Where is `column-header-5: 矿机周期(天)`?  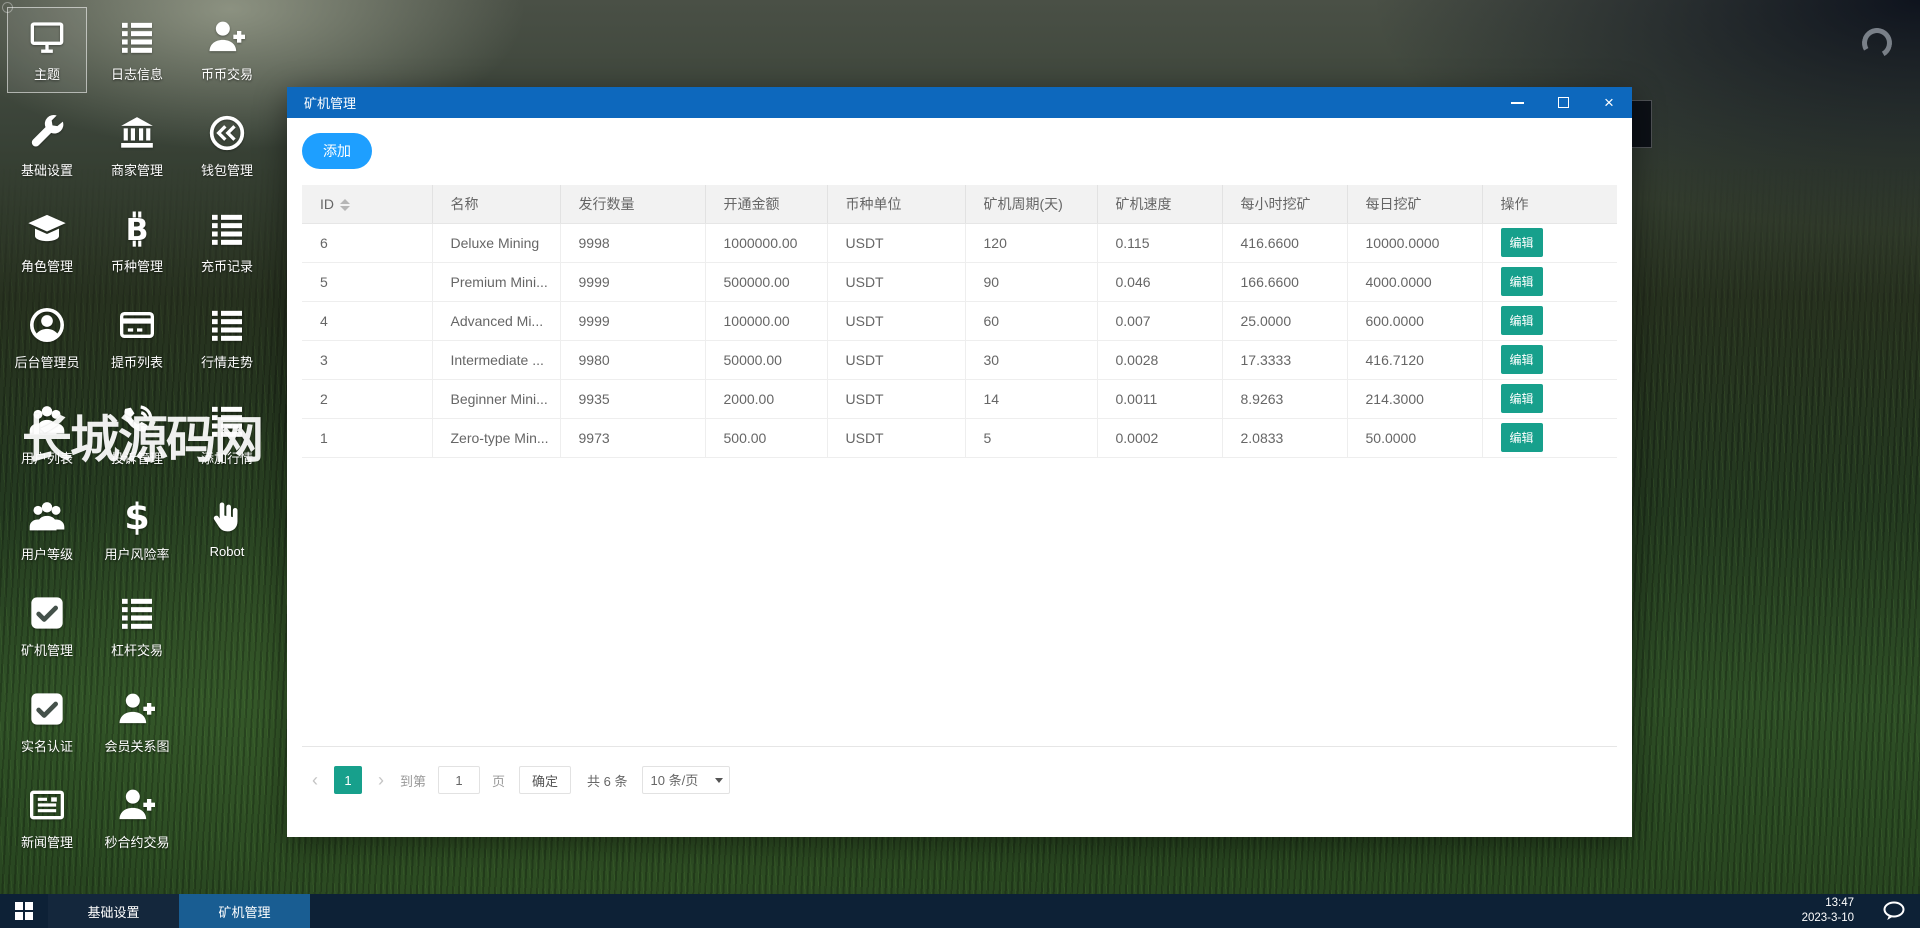 column-header-5: 矿机周期(天) is located at coordinates (1031, 204).